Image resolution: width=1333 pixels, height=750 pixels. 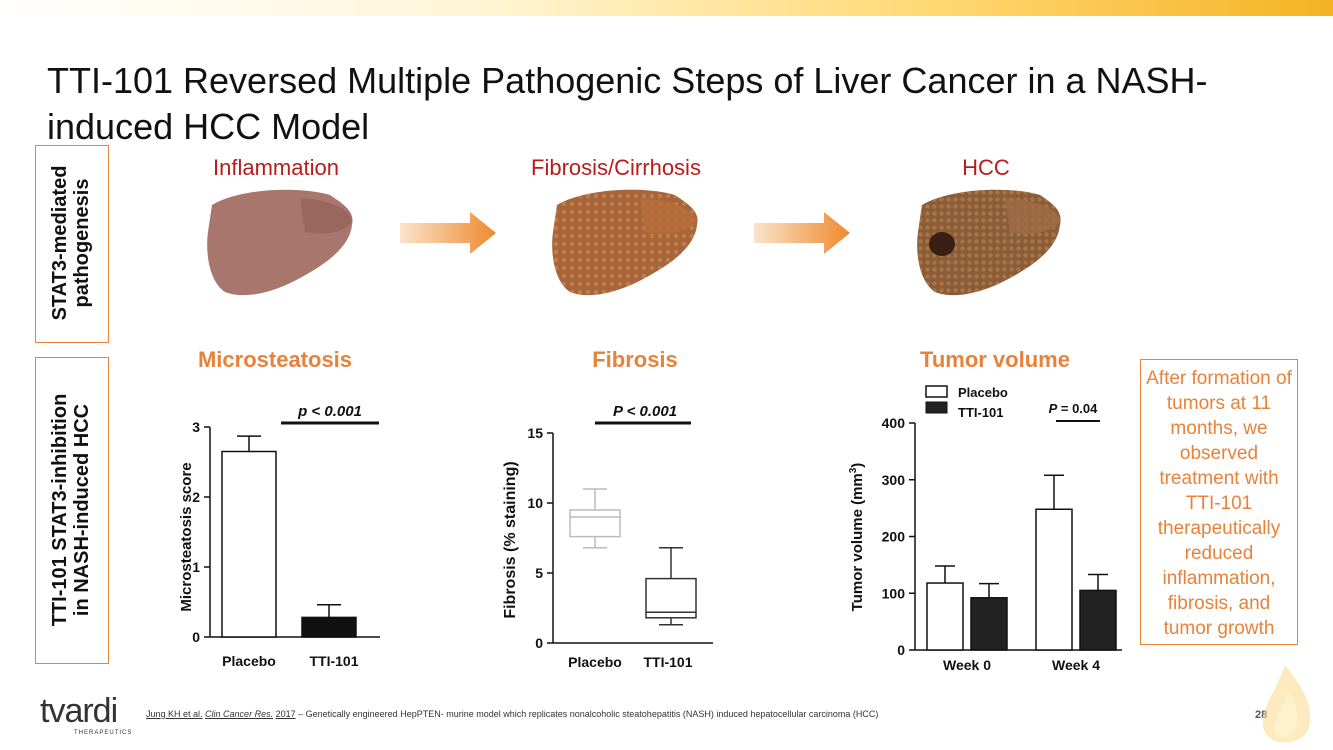 What do you see at coordinates (894, 423) in the screenshot?
I see `y-tick-label: 400` at bounding box center [894, 423].